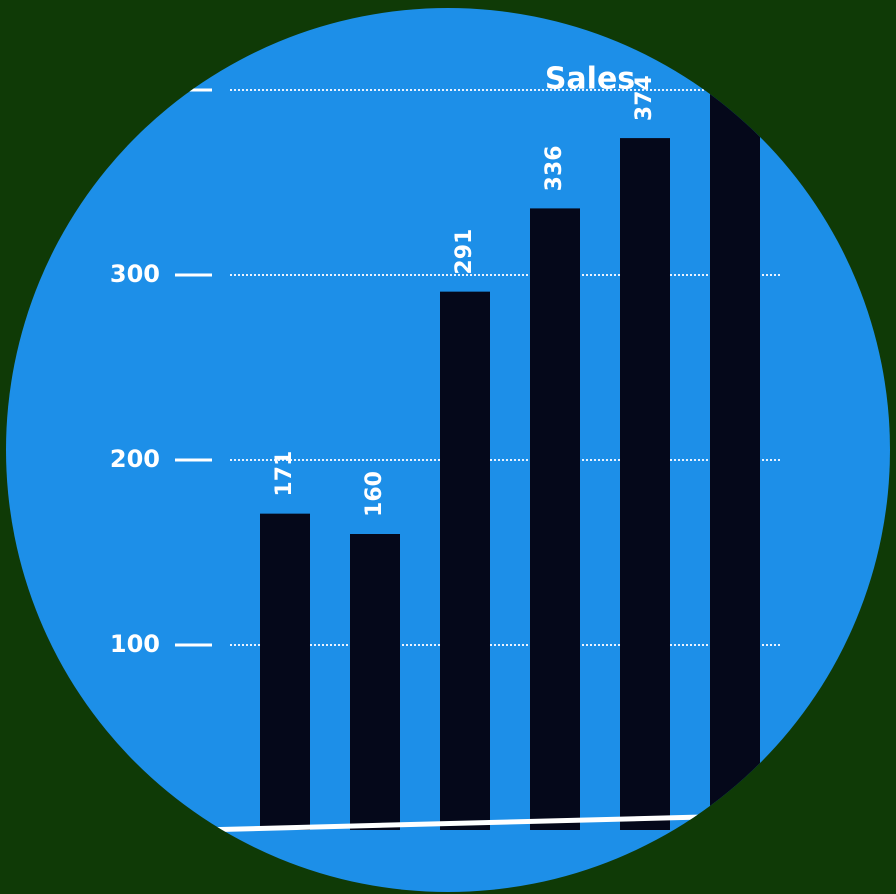 The height and width of the screenshot is (894, 896). I want to click on value-label: 336, so click(554, 168).